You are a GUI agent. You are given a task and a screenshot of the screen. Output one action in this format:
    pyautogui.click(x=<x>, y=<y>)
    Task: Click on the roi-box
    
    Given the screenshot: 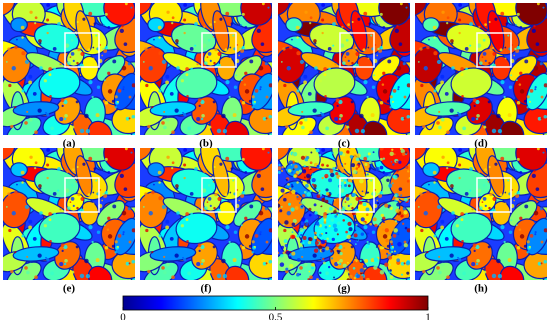 What is the action you would take?
    pyautogui.click(x=494, y=195)
    